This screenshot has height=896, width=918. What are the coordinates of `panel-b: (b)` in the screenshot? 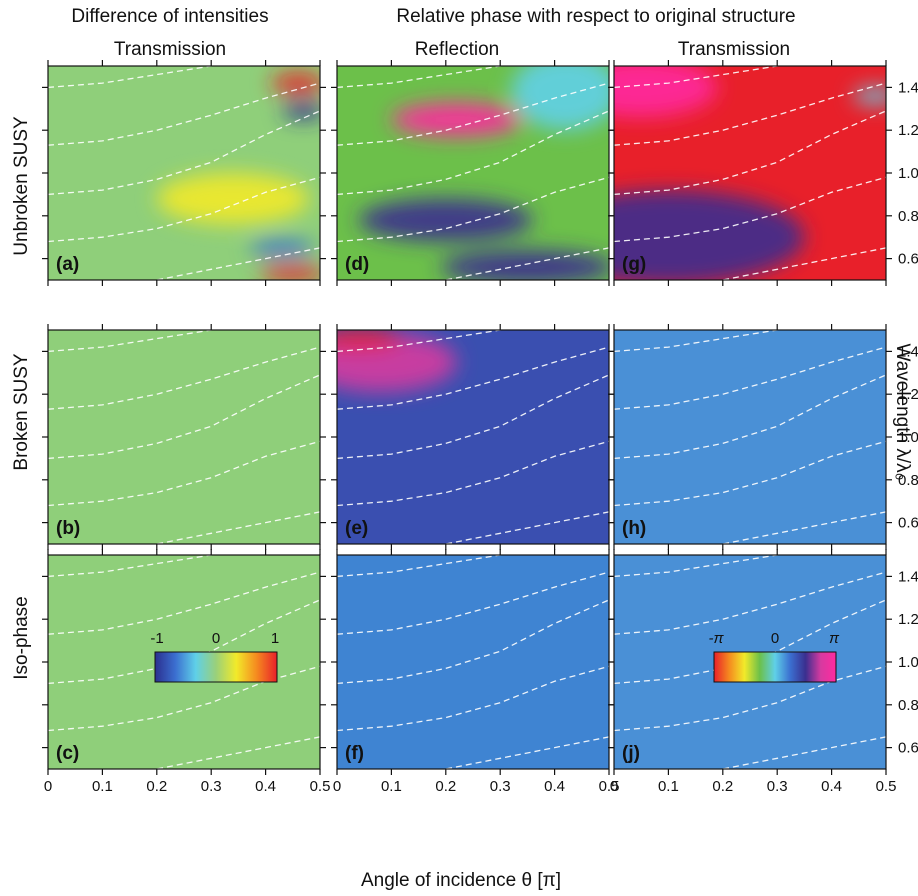 It's located at (184, 437).